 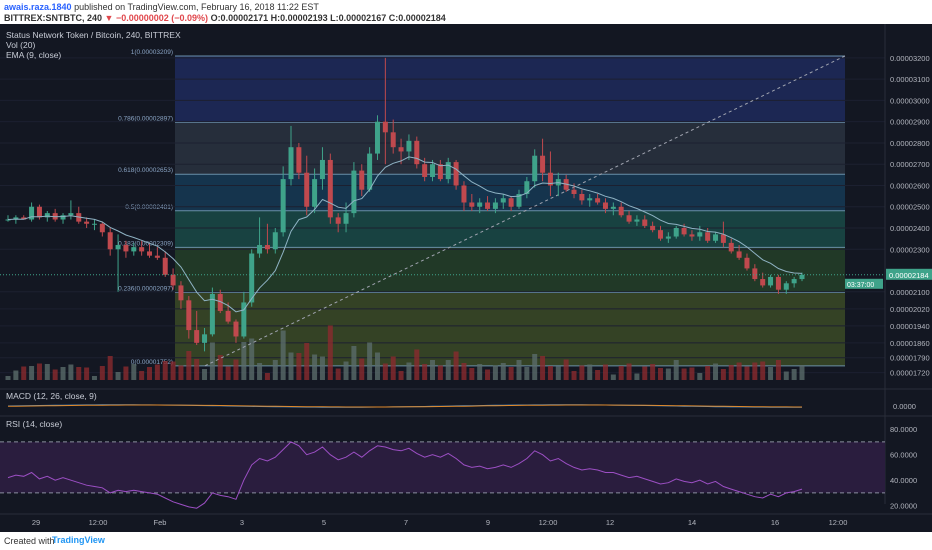 I want to click on author-link: awais.raza.1840, so click(x=38, y=7).